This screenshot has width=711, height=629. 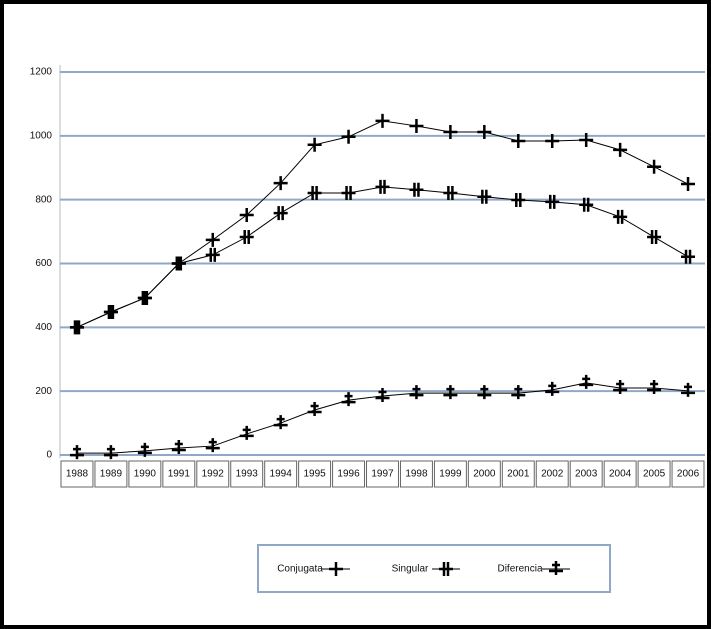 What do you see at coordinates (41, 72) in the screenshot?
I see `y-tick-label: 1200` at bounding box center [41, 72].